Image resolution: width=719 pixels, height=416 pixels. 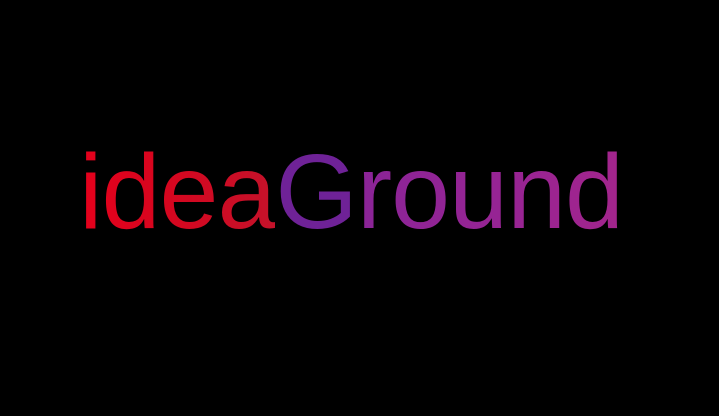 What do you see at coordinates (316, 192) in the screenshot?
I see `wordmark-g: G` at bounding box center [316, 192].